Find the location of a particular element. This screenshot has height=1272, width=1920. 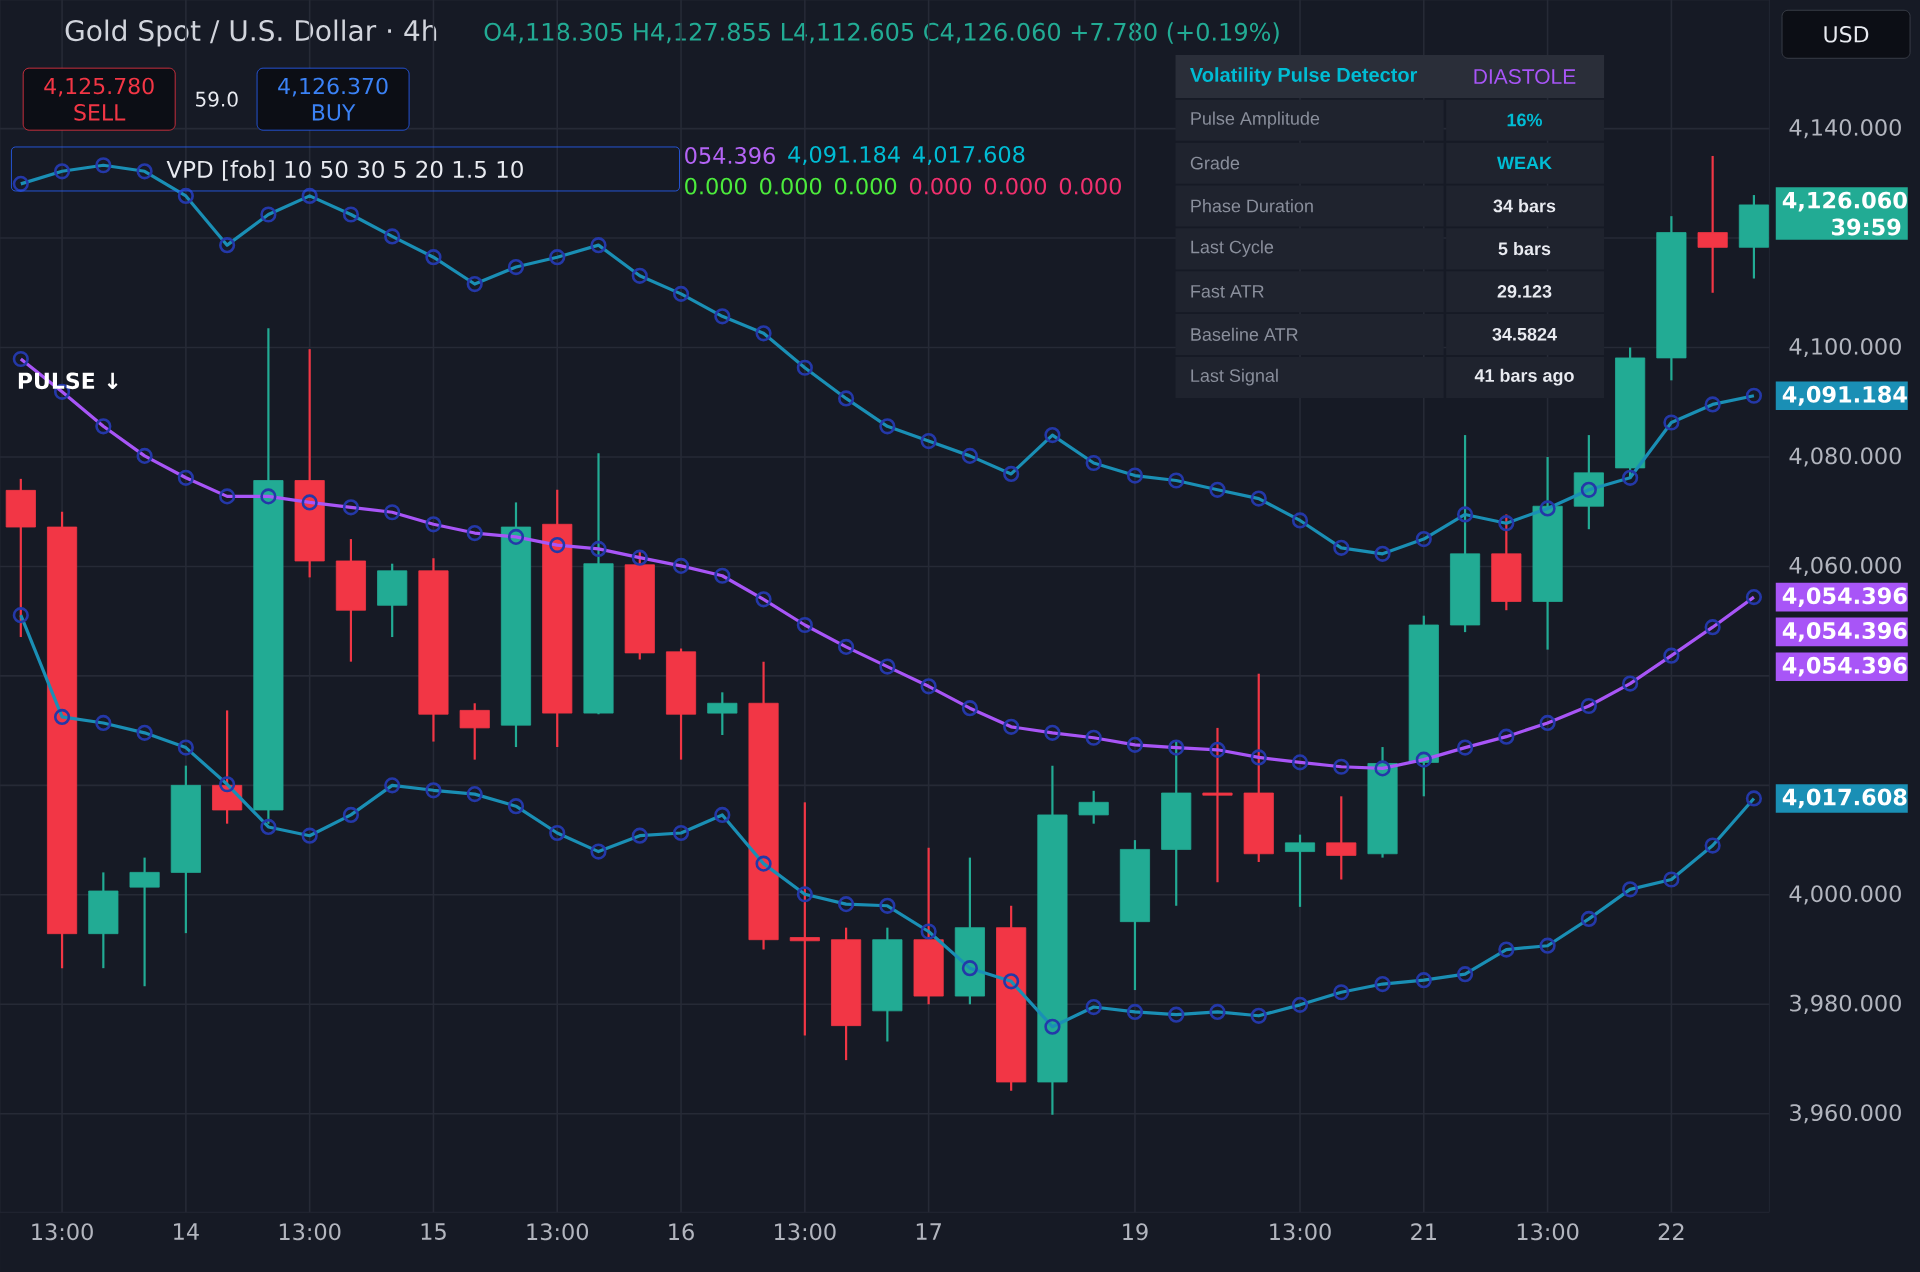

text: 39:59 is located at coordinates (1866, 227).